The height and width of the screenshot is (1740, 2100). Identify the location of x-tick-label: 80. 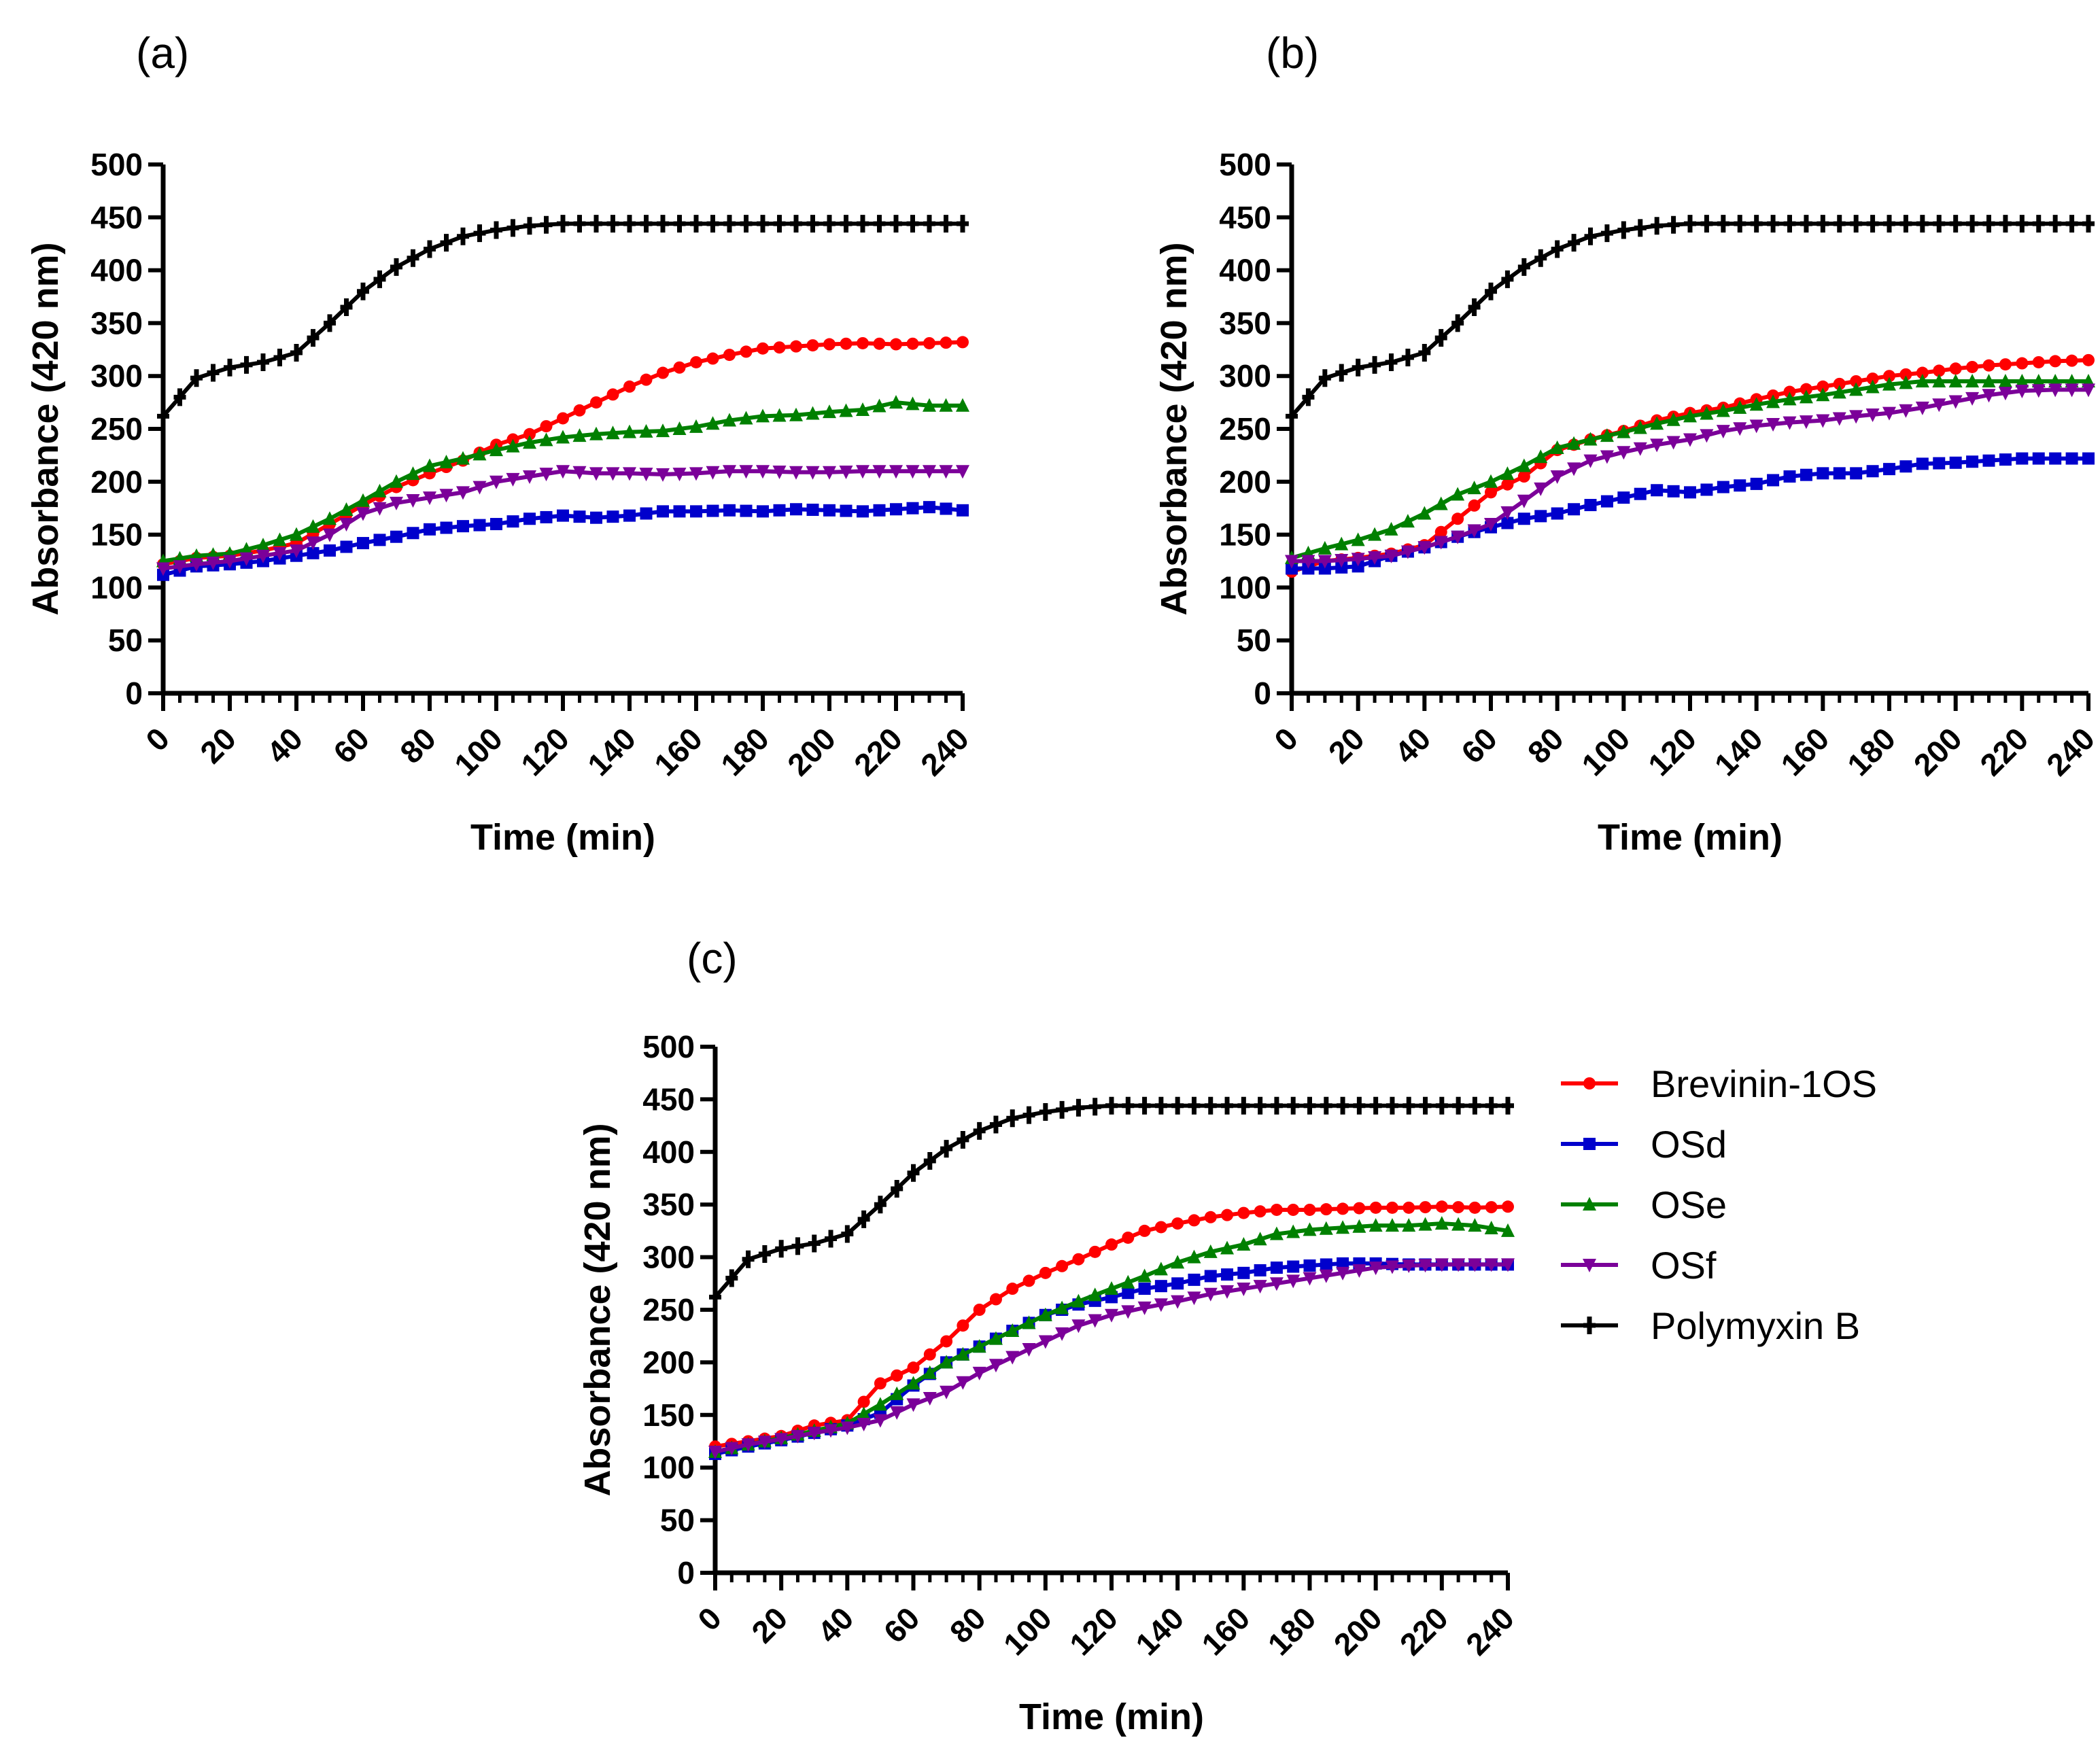
(1545, 745).